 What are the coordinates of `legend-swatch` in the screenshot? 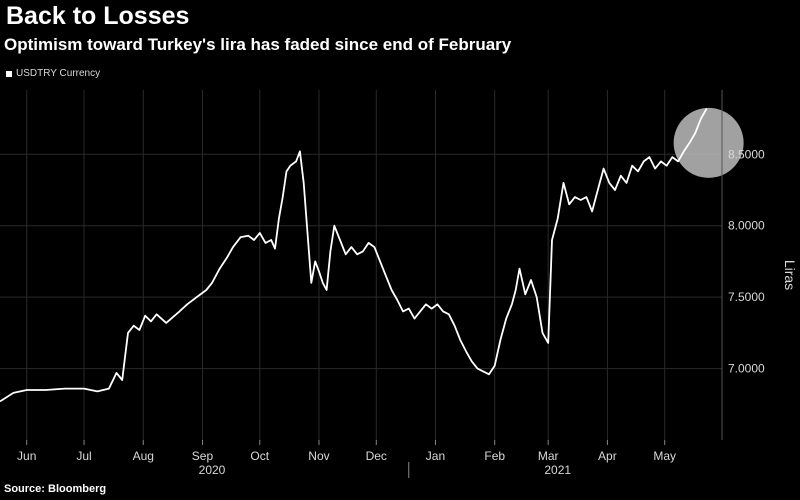 It's located at (9, 73).